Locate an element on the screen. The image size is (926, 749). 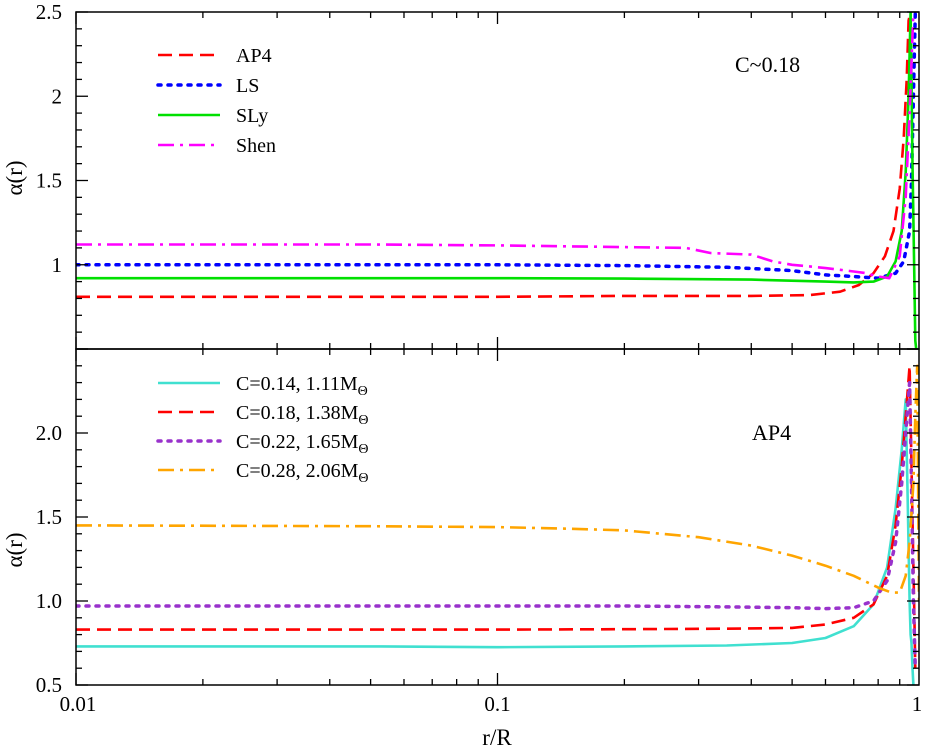
bot-x-tick-label: 1 is located at coordinates (917, 704).